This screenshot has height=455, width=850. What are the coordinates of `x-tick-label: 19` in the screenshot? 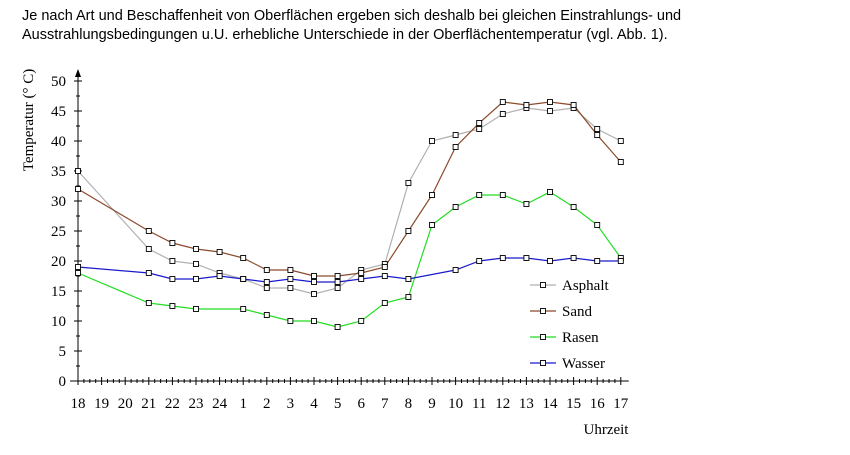 It's located at (101, 404).